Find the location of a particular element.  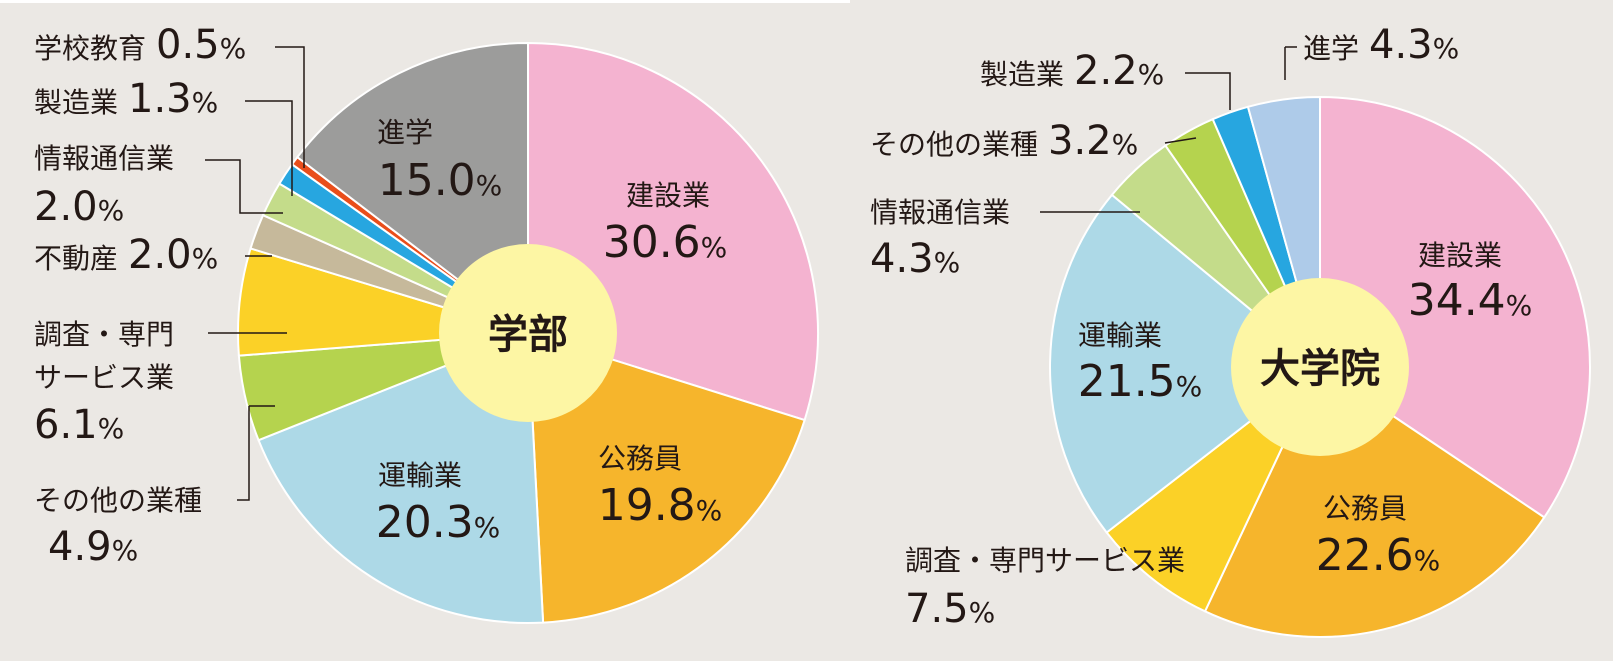

value-transport-undergrad: 20.3% is located at coordinates (438, 522).